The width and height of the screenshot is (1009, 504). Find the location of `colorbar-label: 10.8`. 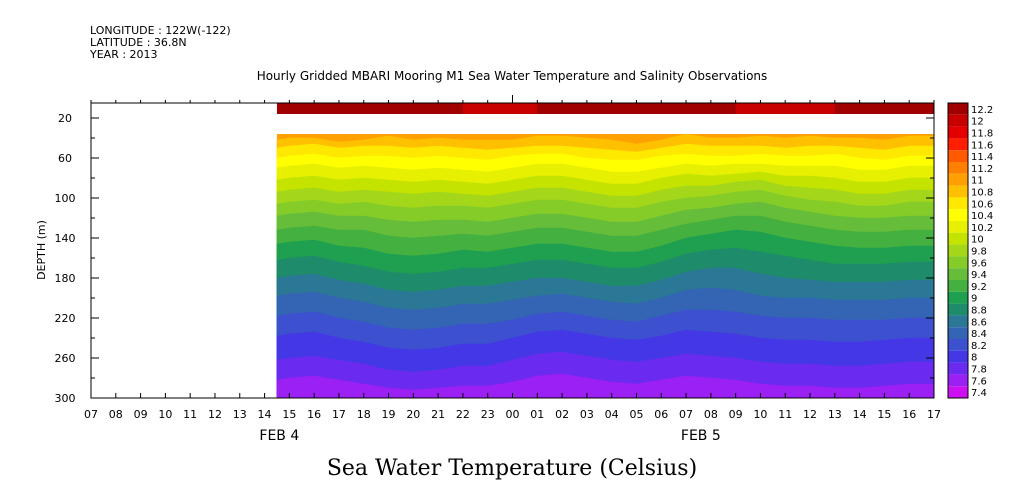

colorbar-label: 10.8 is located at coordinates (982, 193).